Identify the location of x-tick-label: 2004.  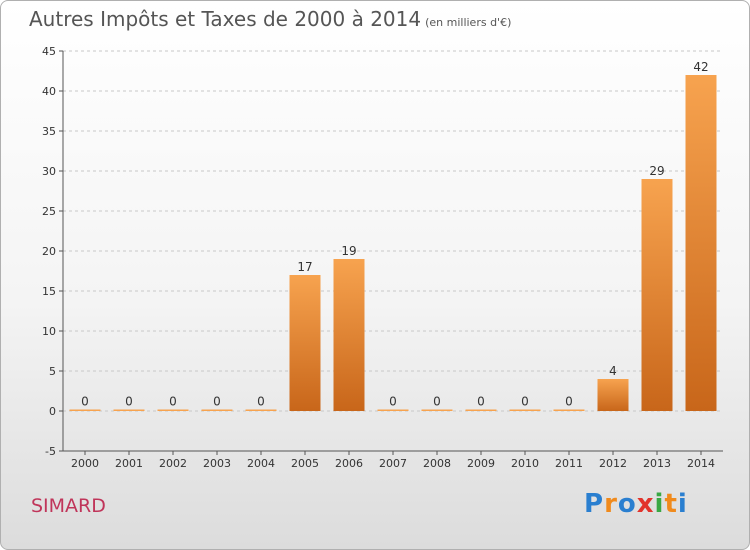
(261, 463).